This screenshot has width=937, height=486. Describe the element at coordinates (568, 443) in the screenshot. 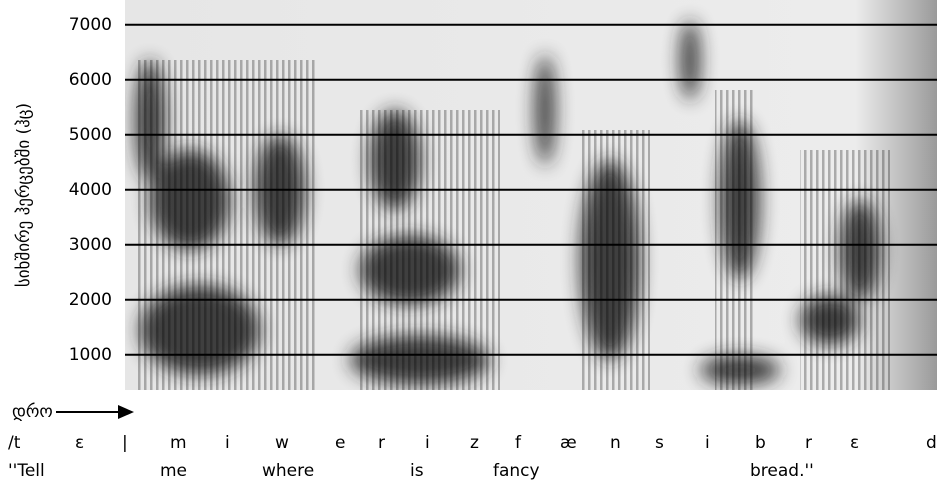

I see `phoneme: æ` at that location.